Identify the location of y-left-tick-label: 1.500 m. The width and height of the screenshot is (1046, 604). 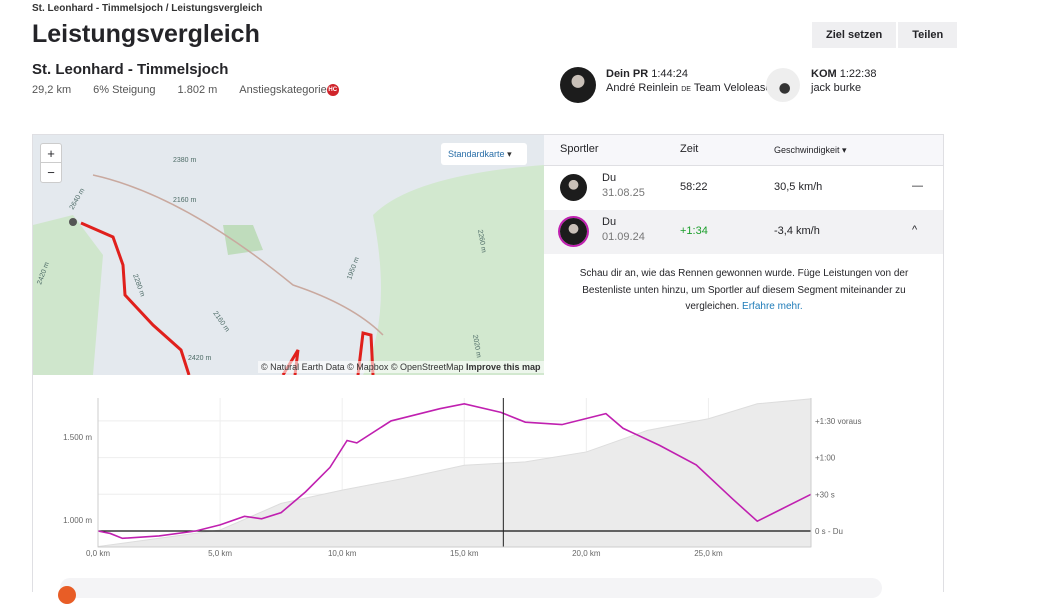
(77, 437).